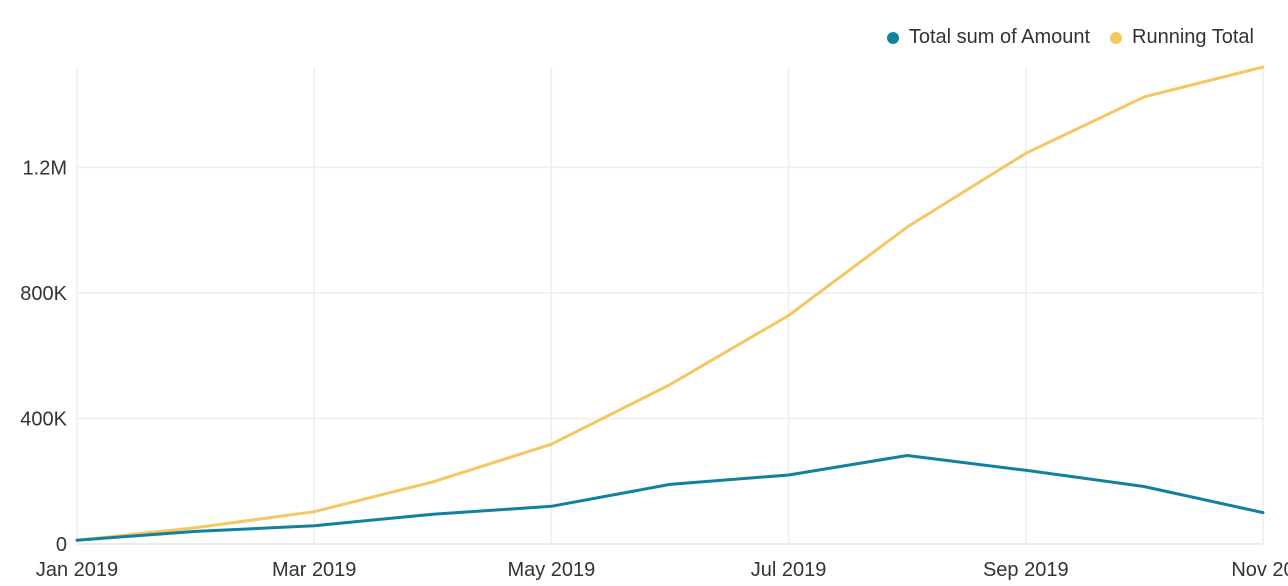  I want to click on legend-dot-total-sum, so click(892, 37).